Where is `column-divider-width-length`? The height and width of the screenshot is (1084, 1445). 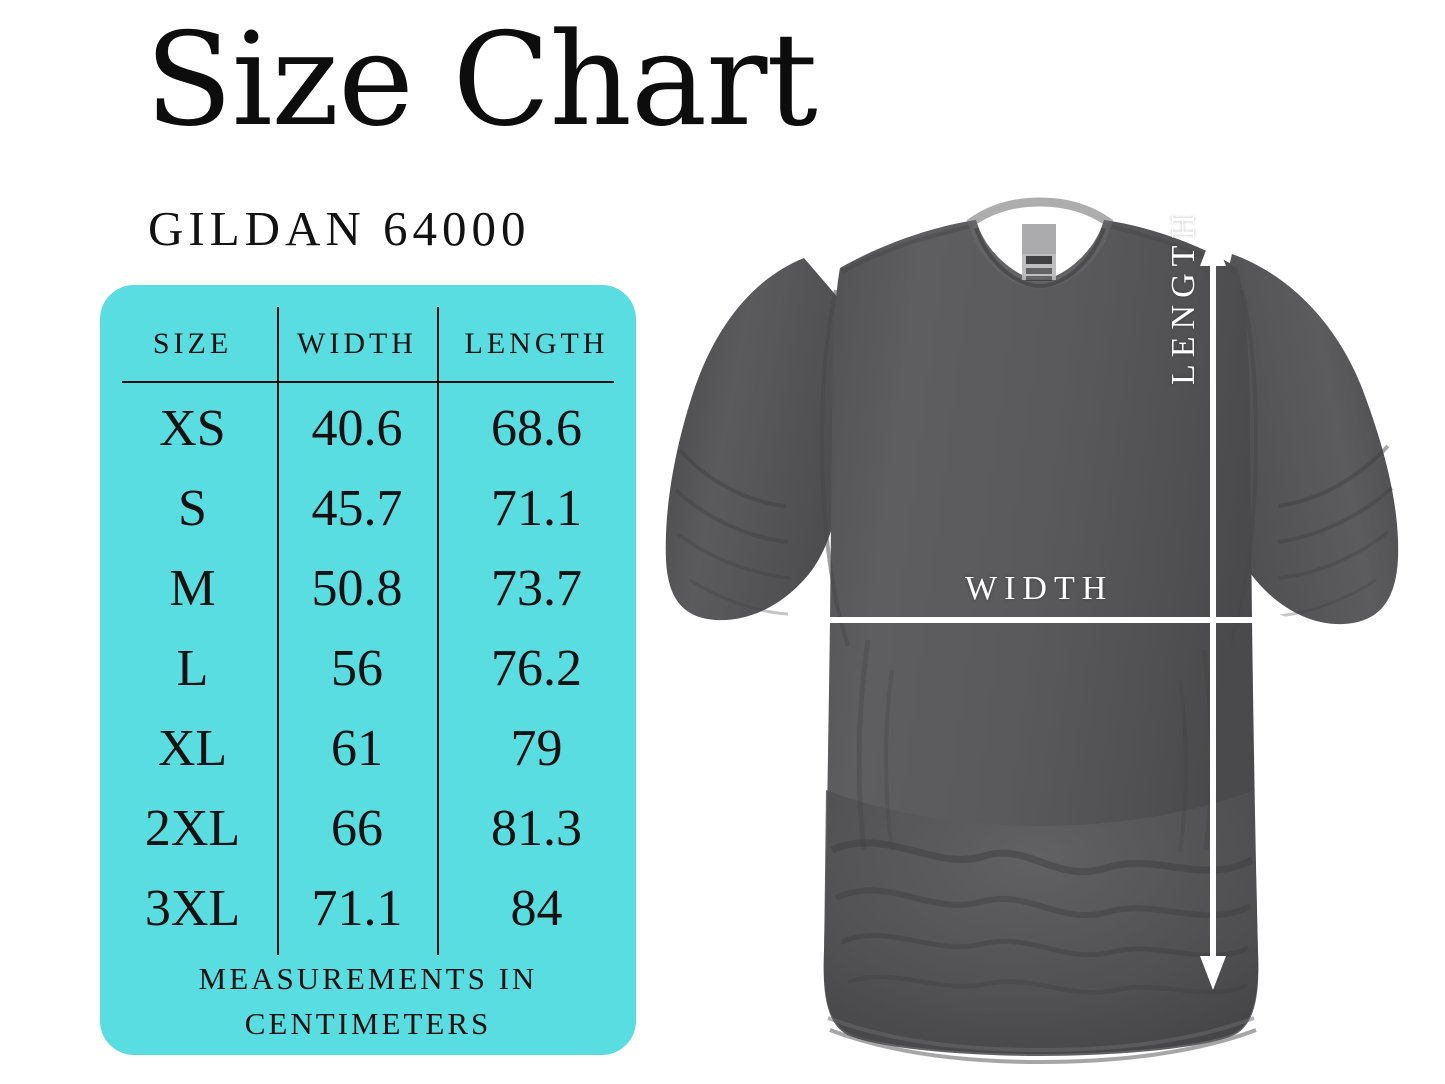 column-divider-width-length is located at coordinates (438, 631).